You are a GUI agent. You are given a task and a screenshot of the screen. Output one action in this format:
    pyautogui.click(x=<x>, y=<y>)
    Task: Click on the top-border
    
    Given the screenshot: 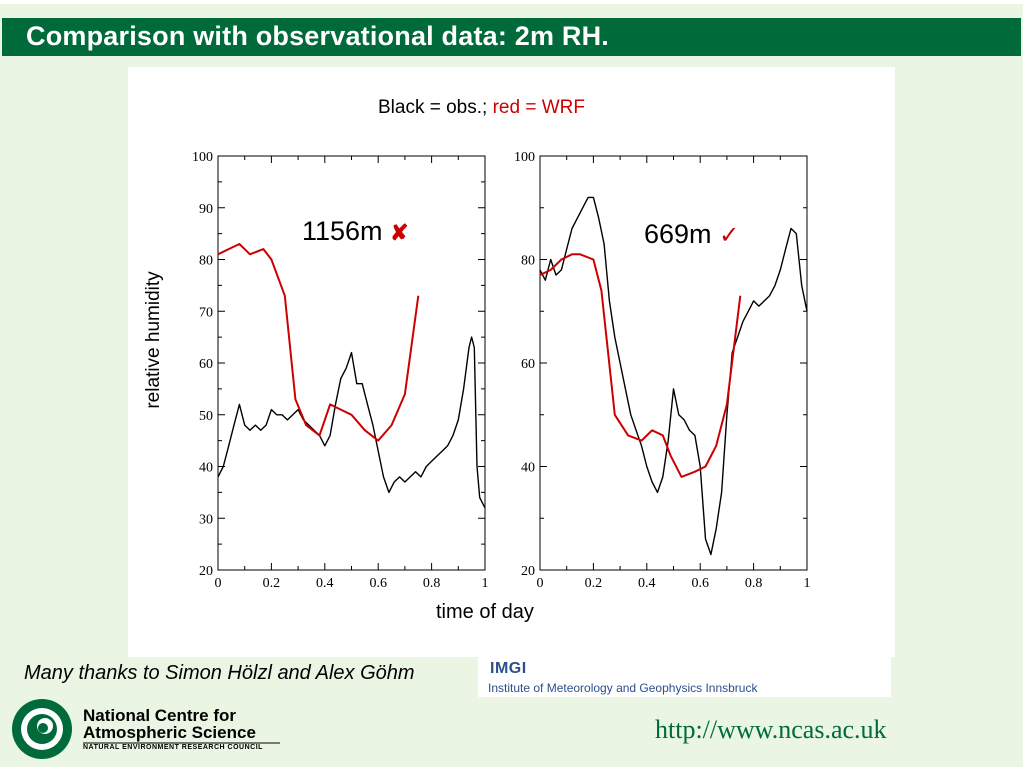 What is the action you would take?
    pyautogui.click(x=511, y=2)
    